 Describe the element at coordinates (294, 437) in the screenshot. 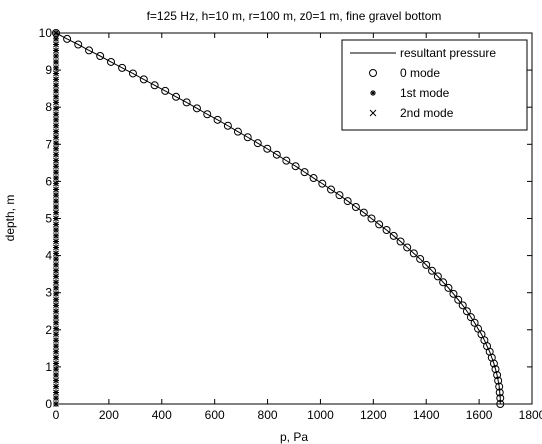

I see `x-axis-label: p, Pa` at that location.